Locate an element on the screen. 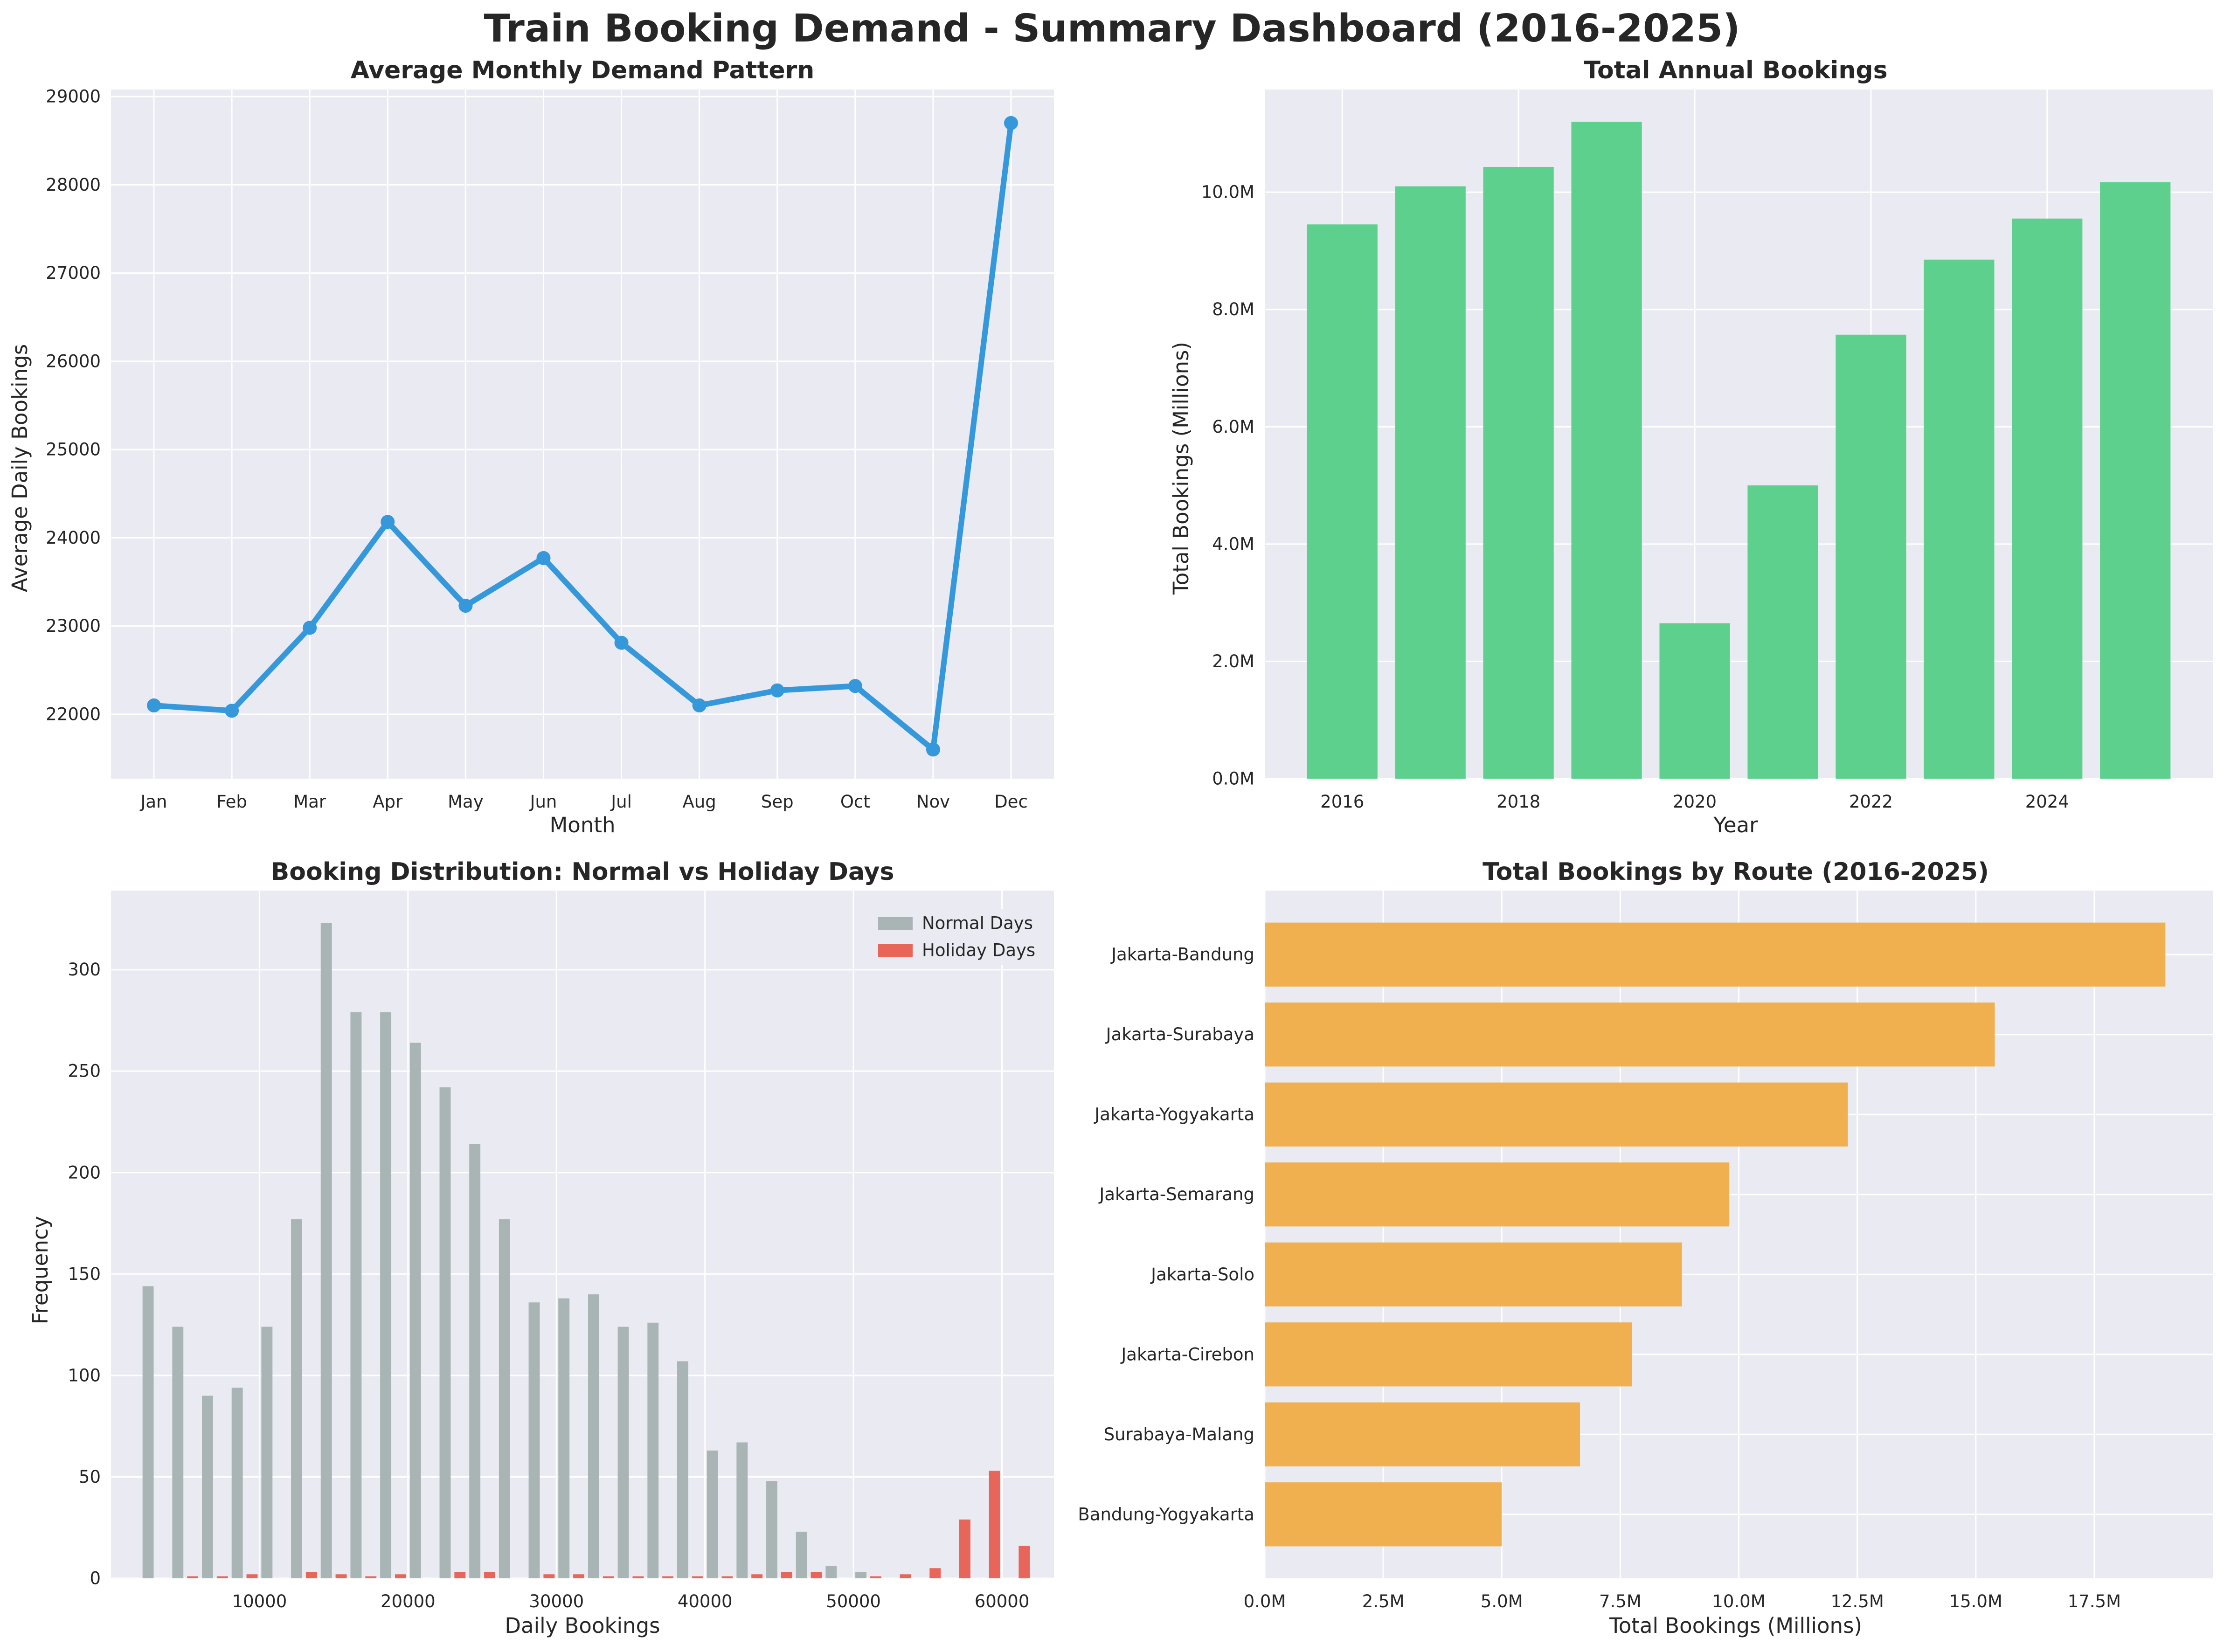  route-x-tick-label: 17.5M is located at coordinates (2094, 1601).